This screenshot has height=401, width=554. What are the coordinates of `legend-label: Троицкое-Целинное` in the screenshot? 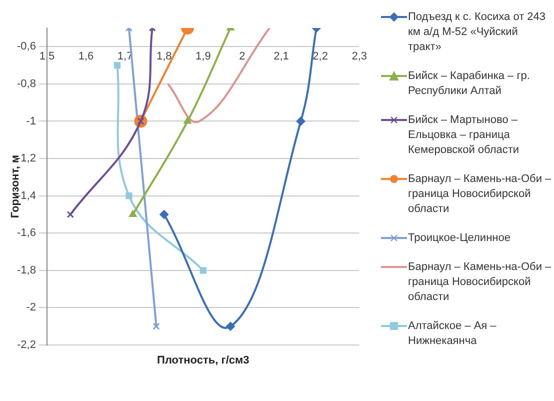 It's located at (459, 238).